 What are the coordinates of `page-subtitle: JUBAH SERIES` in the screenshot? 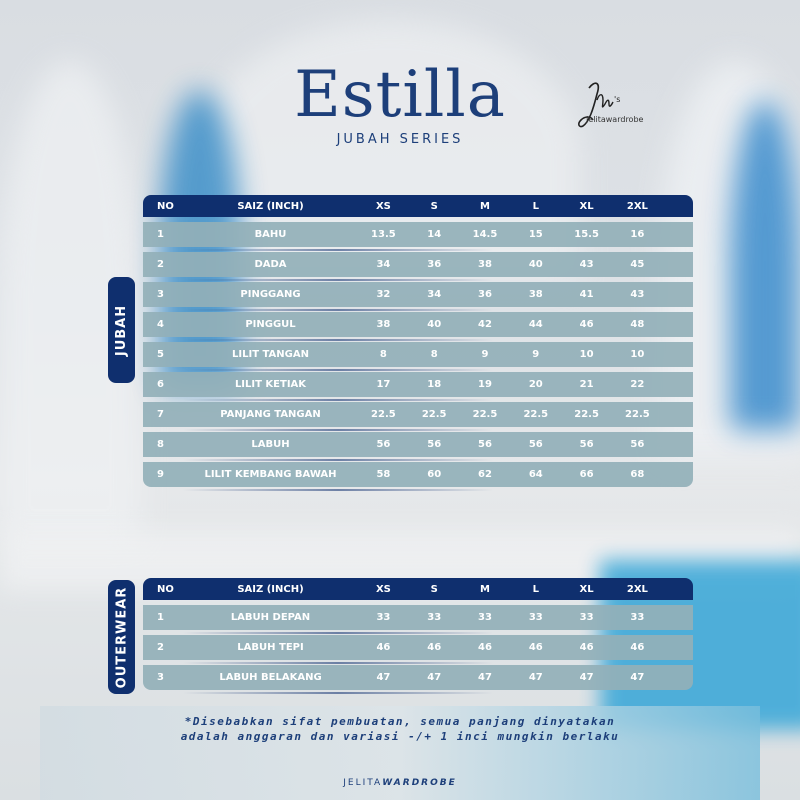 It's located at (400, 139).